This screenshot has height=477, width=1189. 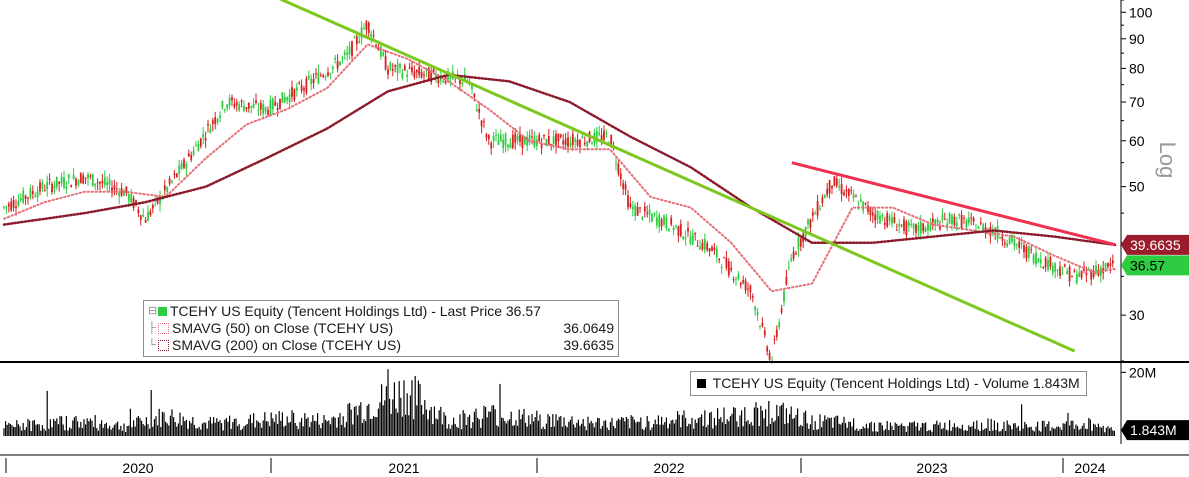 What do you see at coordinates (1089, 468) in the screenshot?
I see `x-tick-label: 2024` at bounding box center [1089, 468].